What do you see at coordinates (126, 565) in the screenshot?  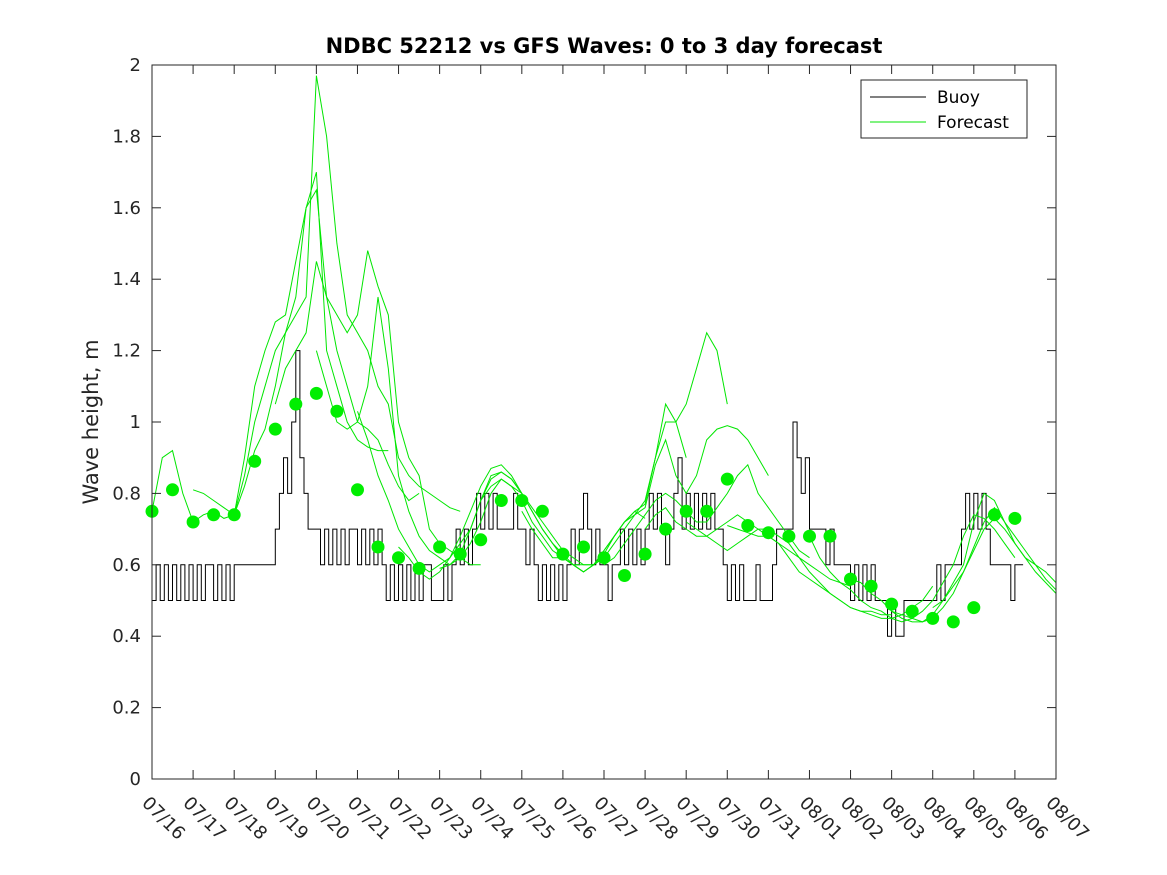 I see `y-tick-label: 0.6` at bounding box center [126, 565].